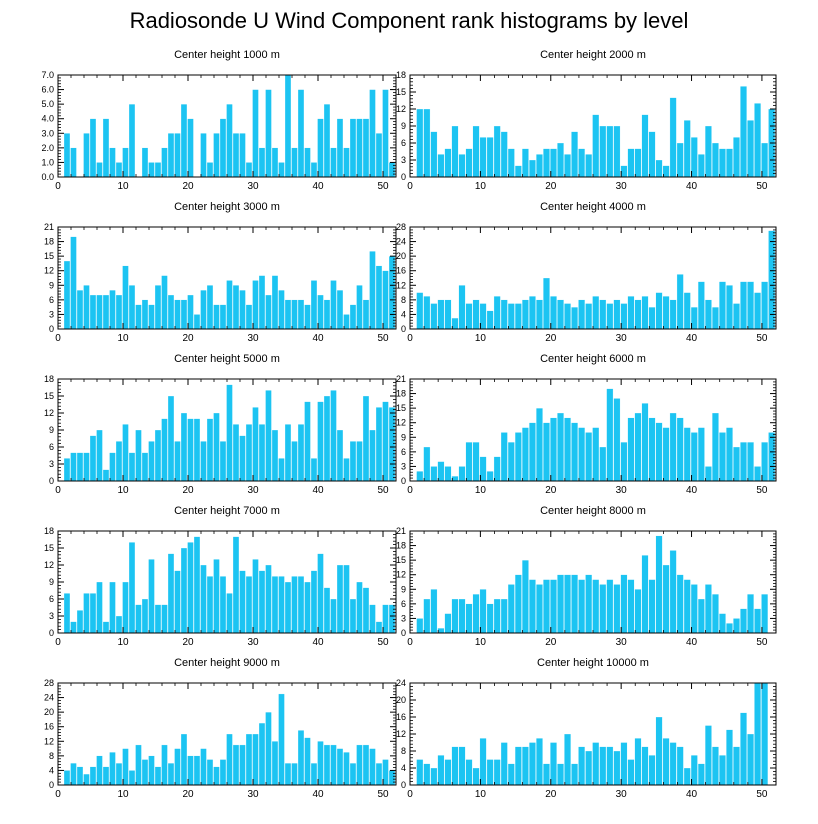 This screenshot has height=824, width=818. What do you see at coordinates (692, 642) in the screenshot?
I see `x-tick-label: 40` at bounding box center [692, 642].